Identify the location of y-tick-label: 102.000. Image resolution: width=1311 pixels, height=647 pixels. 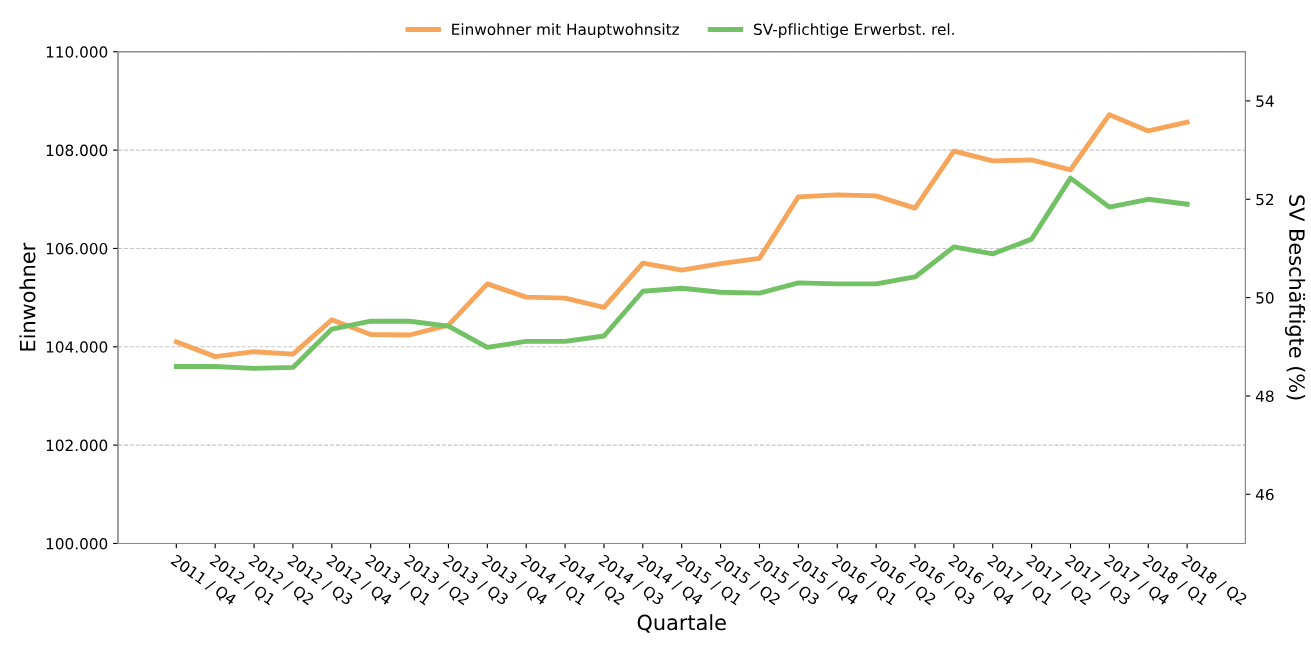
(77, 445).